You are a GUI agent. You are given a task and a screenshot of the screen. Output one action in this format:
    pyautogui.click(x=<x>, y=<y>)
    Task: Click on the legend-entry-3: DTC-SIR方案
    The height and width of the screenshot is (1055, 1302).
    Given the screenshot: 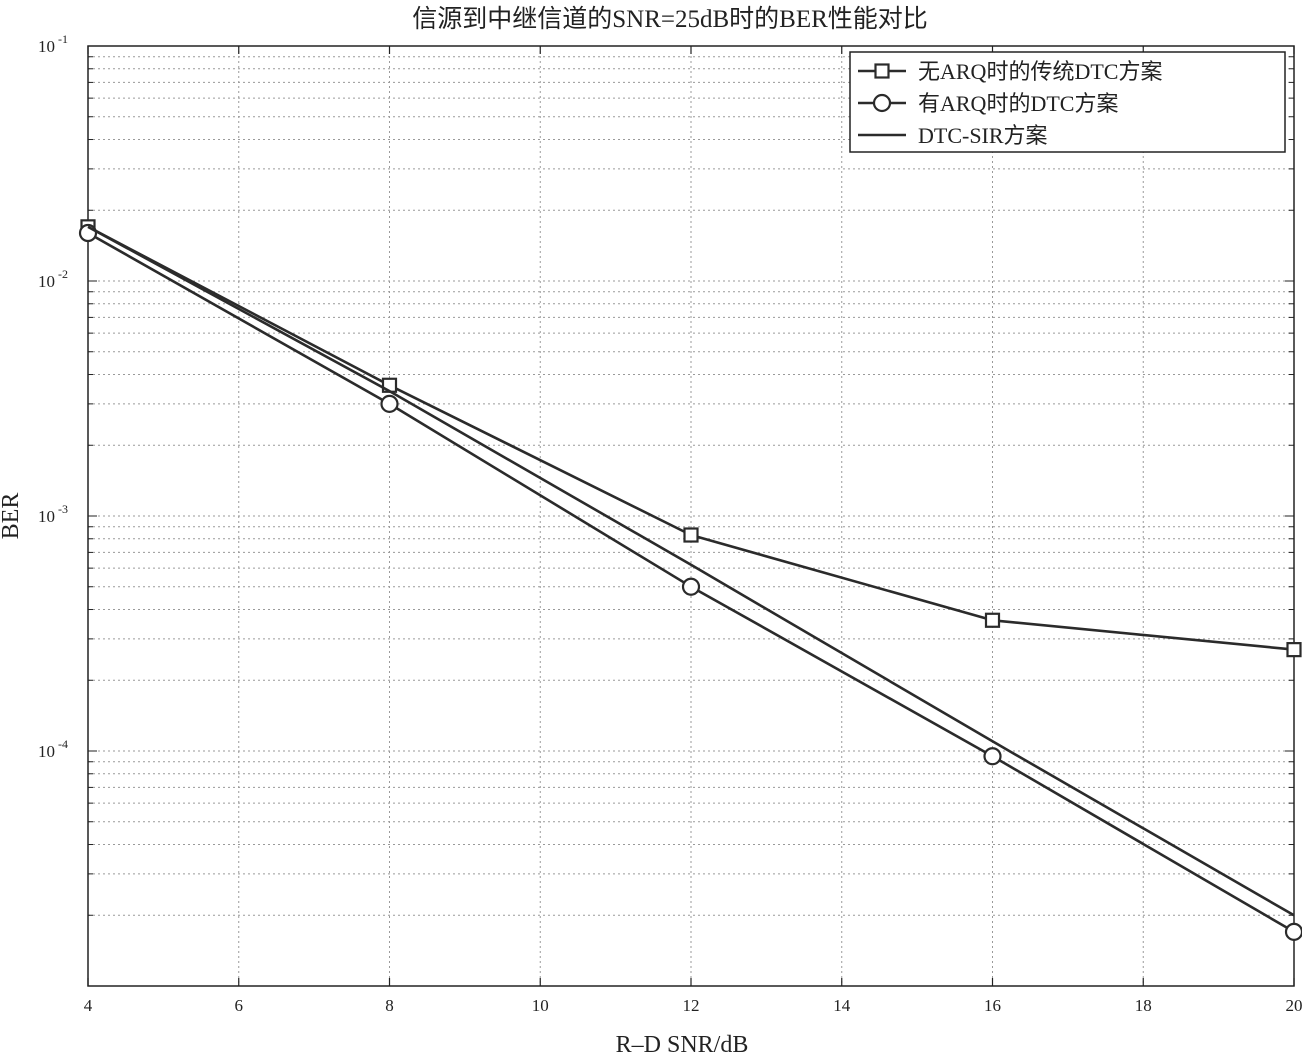 What is the action you would take?
    pyautogui.click(x=953, y=135)
    